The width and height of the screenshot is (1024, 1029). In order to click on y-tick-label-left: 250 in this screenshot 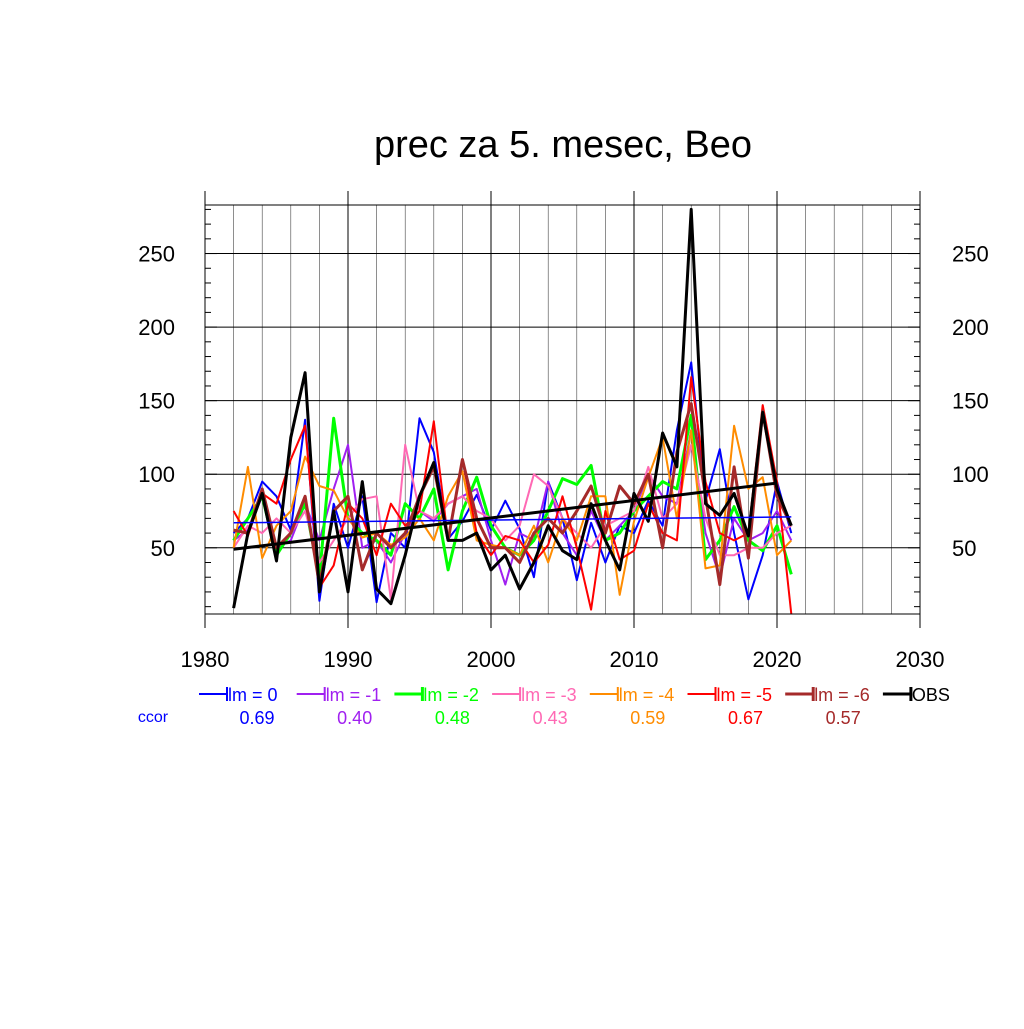, I will do `click(156, 254)`.